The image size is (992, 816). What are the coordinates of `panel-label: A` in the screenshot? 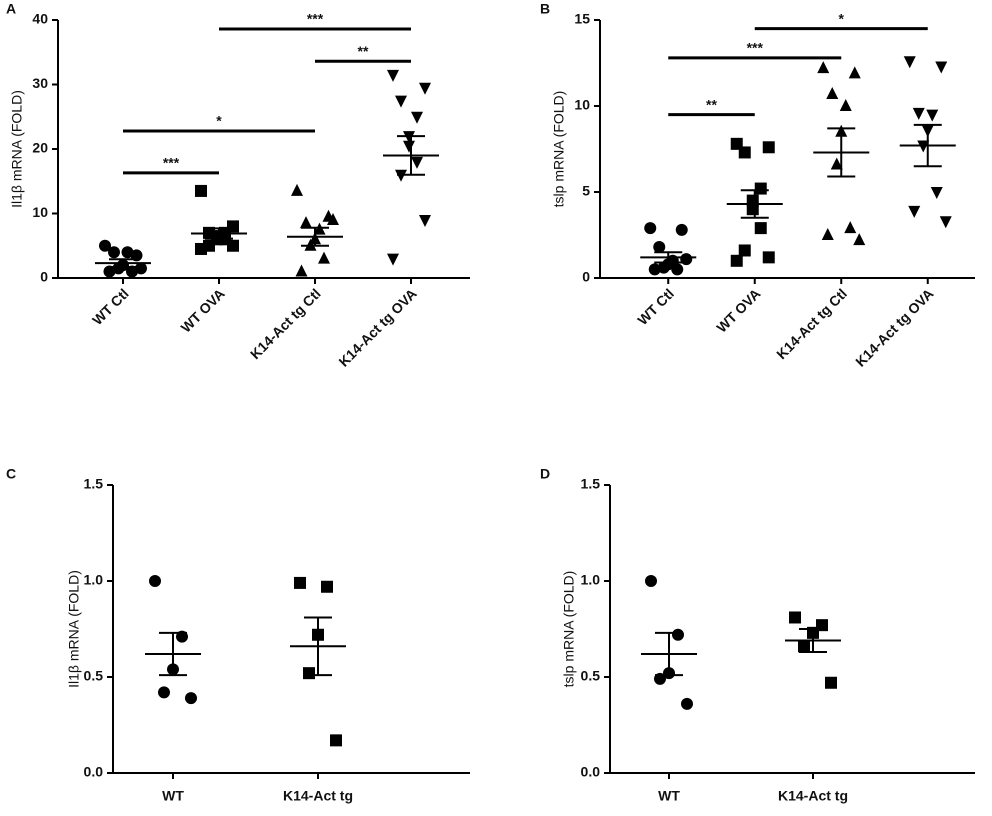 It's located at (11, 9).